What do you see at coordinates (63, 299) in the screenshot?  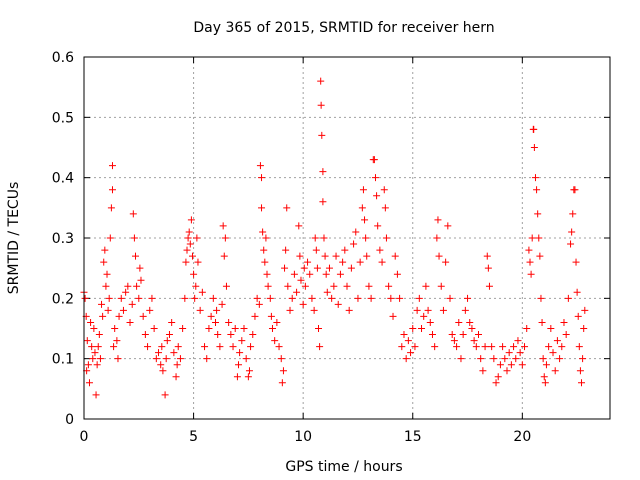 I see `y-tick-label: 0.2` at bounding box center [63, 299].